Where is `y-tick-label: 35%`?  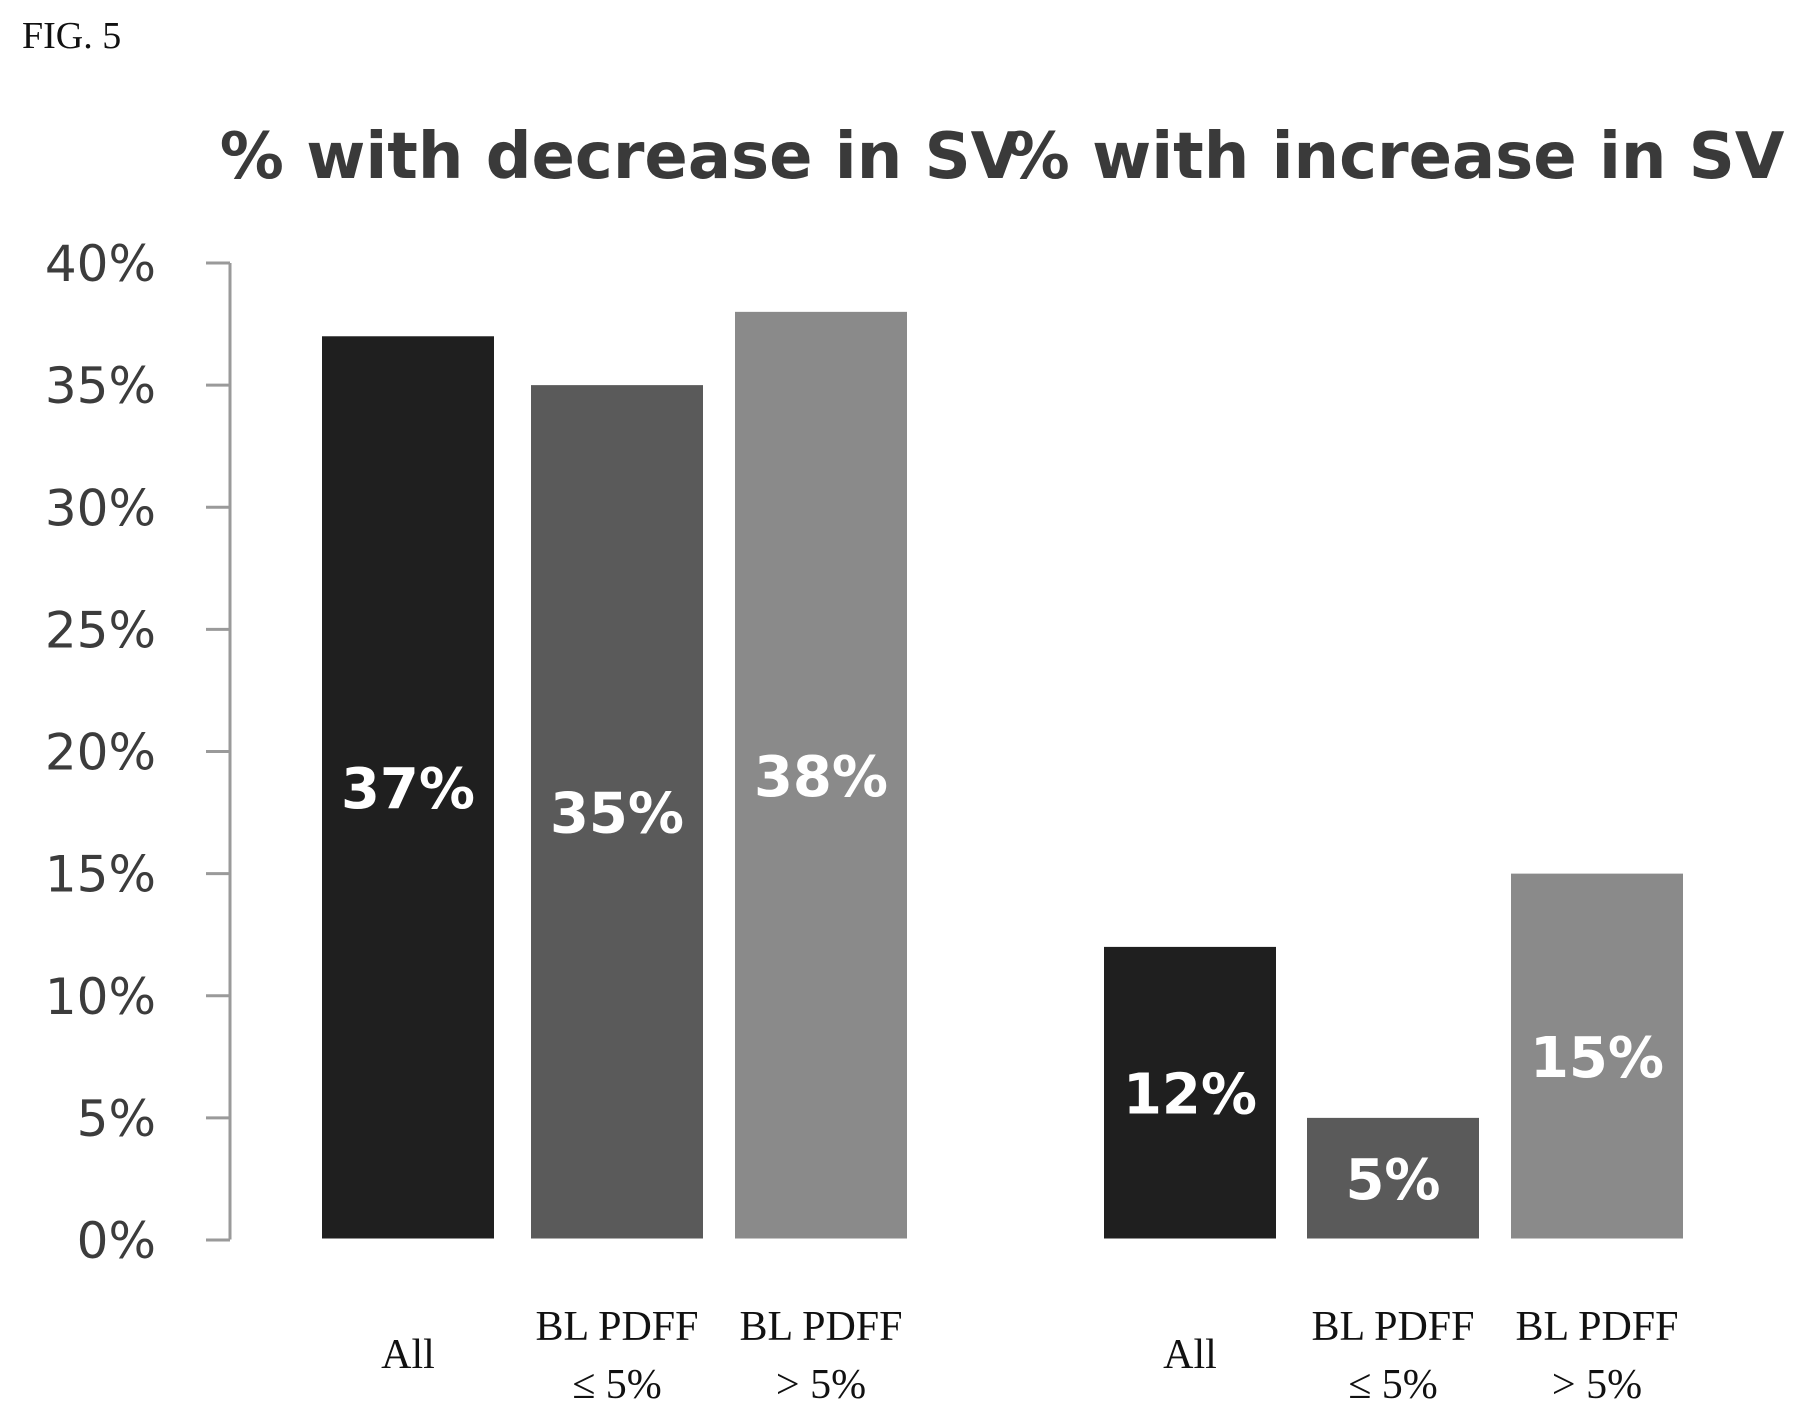
y-tick-label: 35% is located at coordinates (100, 386).